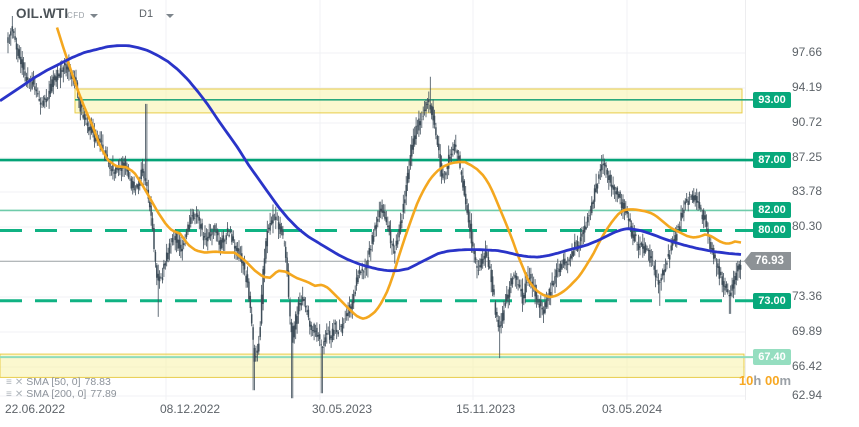  What do you see at coordinates (767, 261) in the screenshot?
I see `current-price-badge: 76.93` at bounding box center [767, 261].